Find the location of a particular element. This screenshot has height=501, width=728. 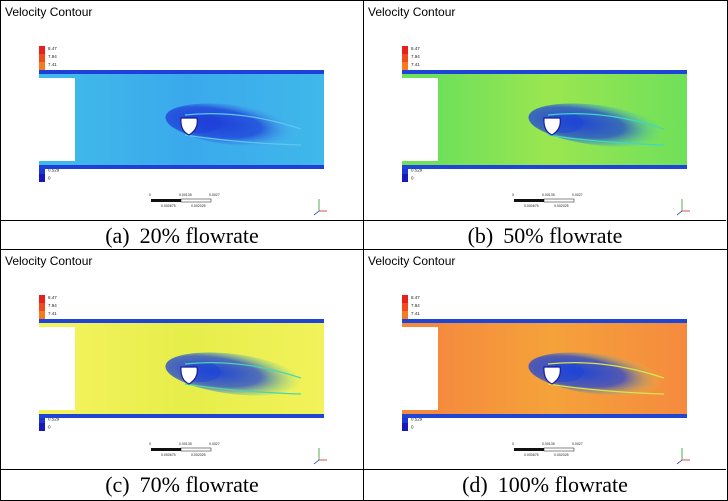

caption-label: 20% flowrate is located at coordinates (199, 235).